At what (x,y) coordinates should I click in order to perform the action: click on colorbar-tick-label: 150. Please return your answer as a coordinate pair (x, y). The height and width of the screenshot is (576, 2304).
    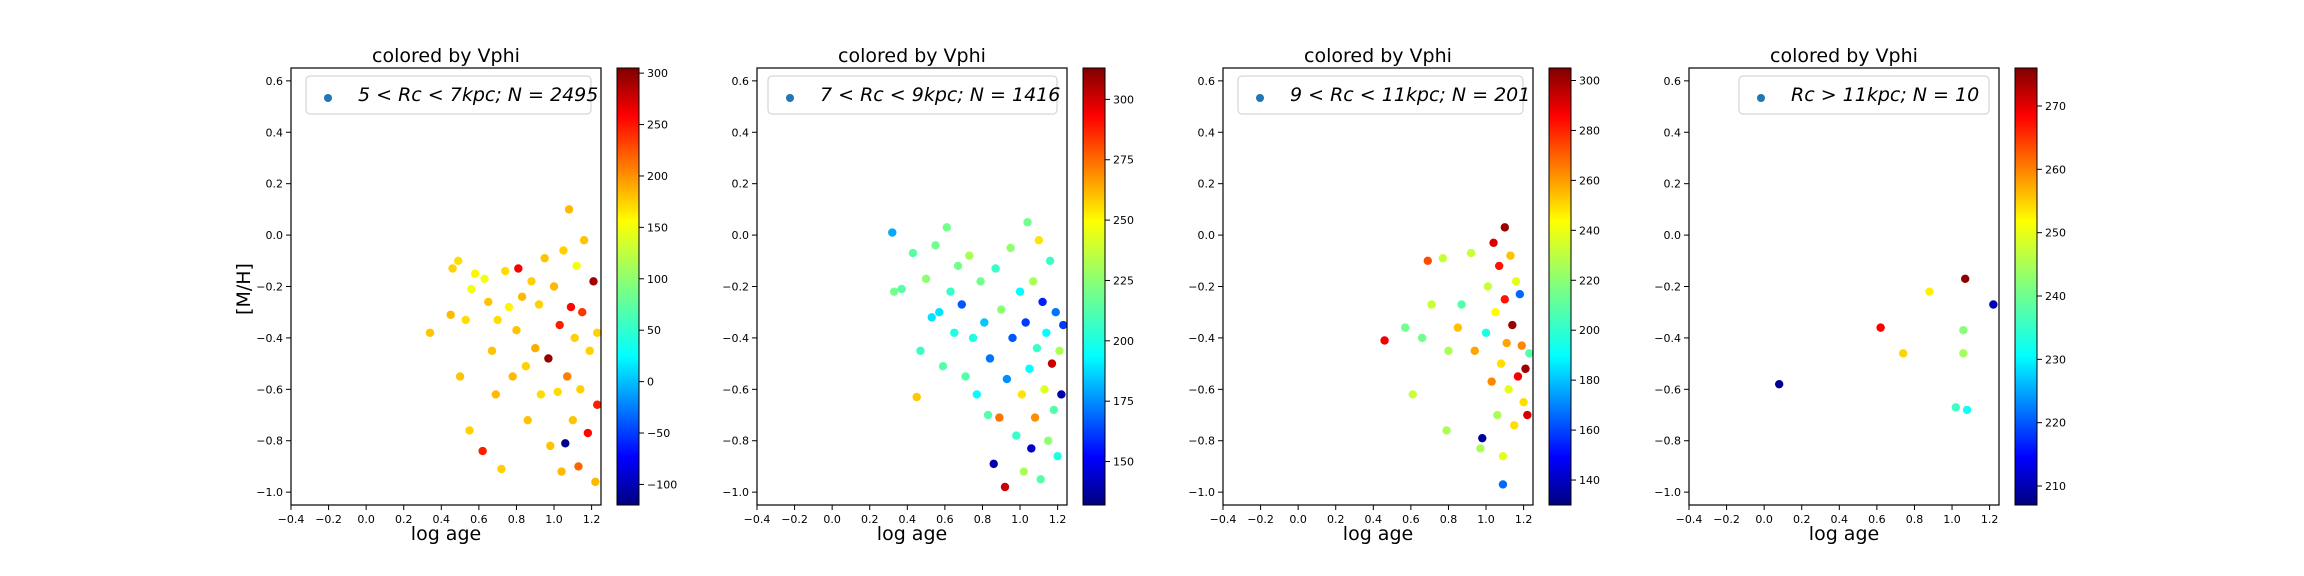
    Looking at the image, I should click on (1123, 462).